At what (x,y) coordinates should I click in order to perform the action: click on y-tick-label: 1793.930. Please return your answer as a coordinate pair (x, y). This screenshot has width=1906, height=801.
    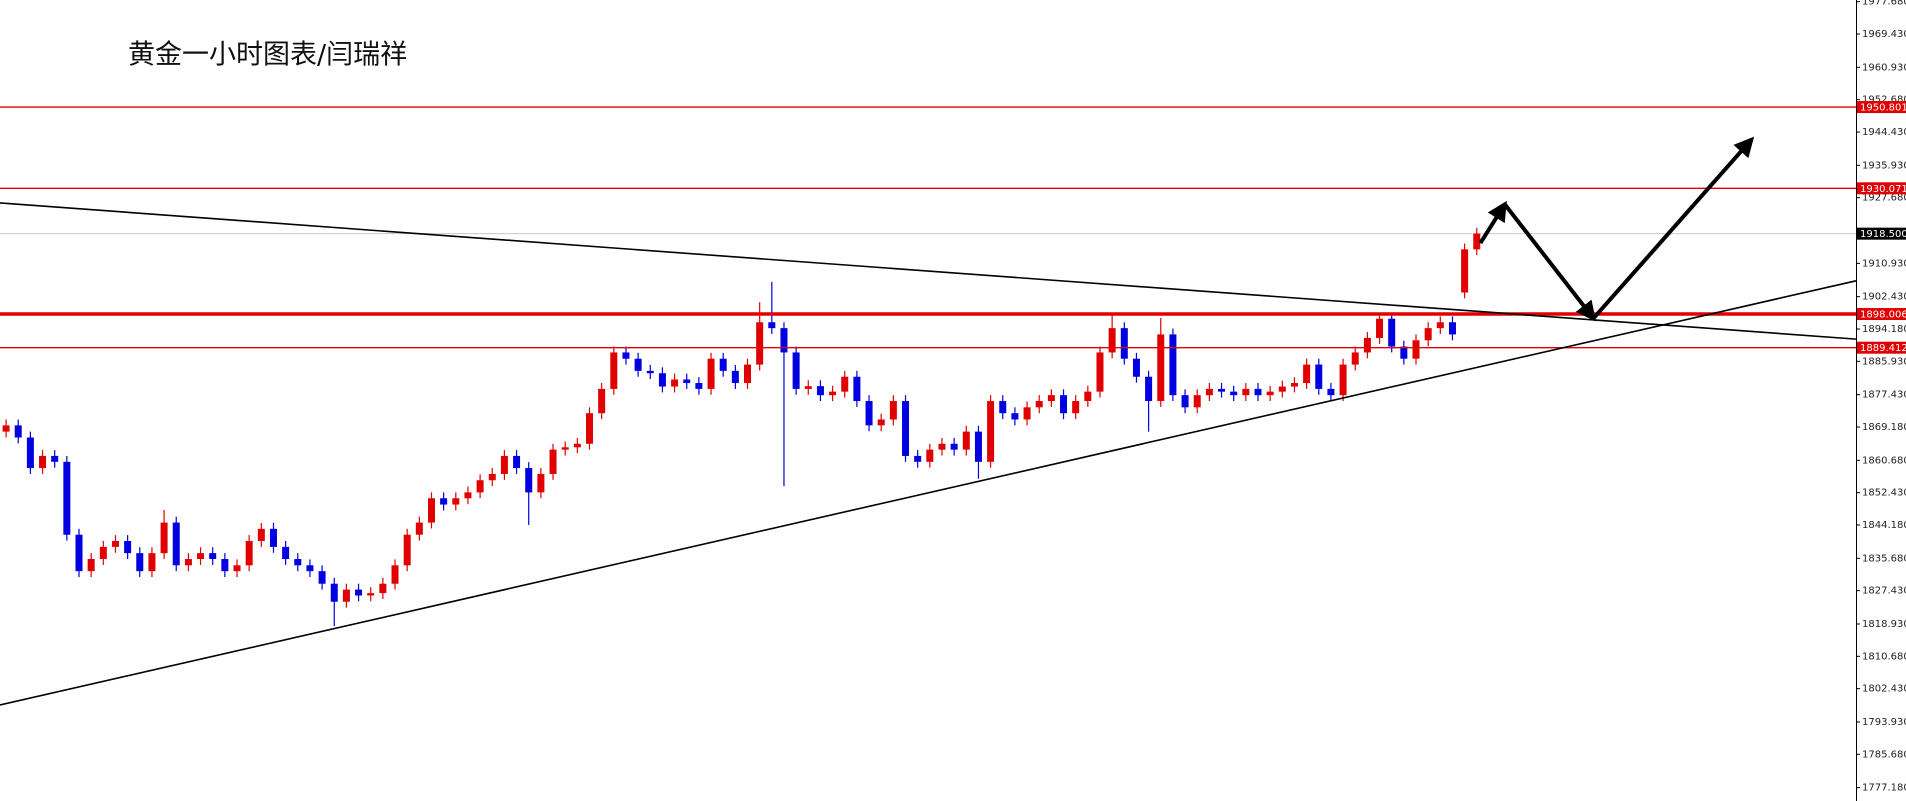
    Looking at the image, I should click on (1884, 722).